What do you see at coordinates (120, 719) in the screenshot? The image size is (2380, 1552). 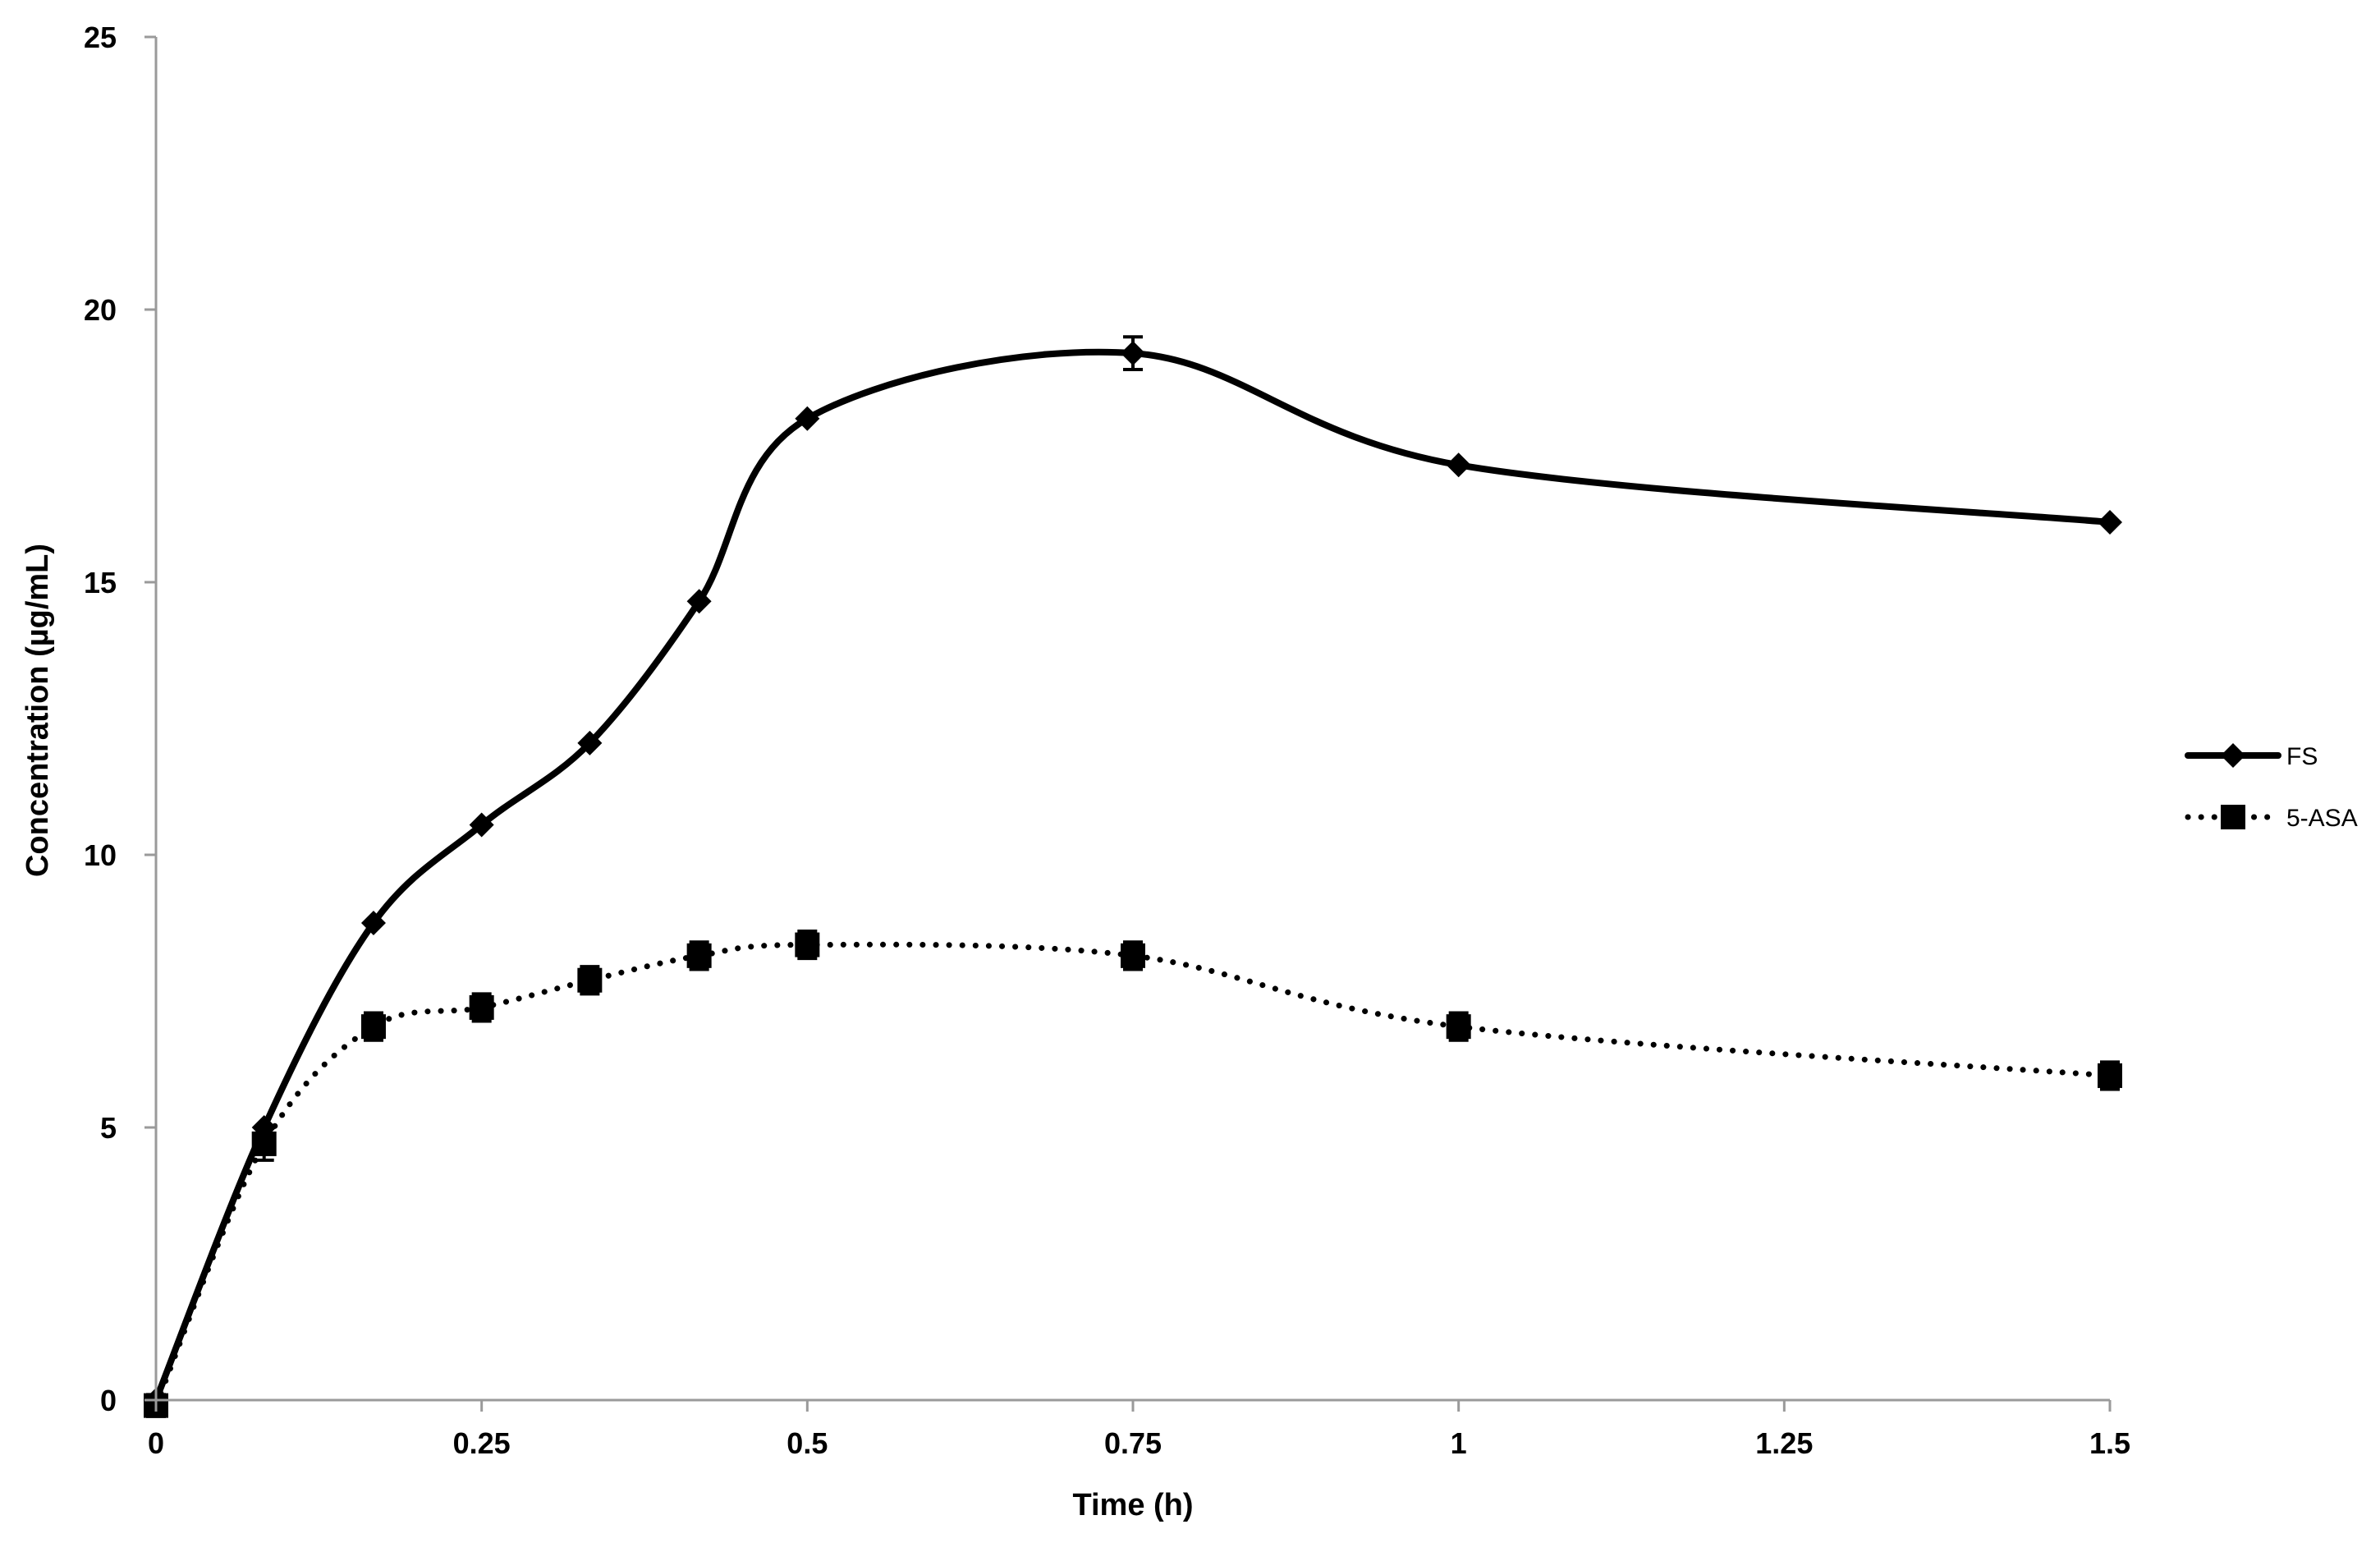 I see `y-axis-ticks: 0 5 10 15 20 25` at bounding box center [120, 719].